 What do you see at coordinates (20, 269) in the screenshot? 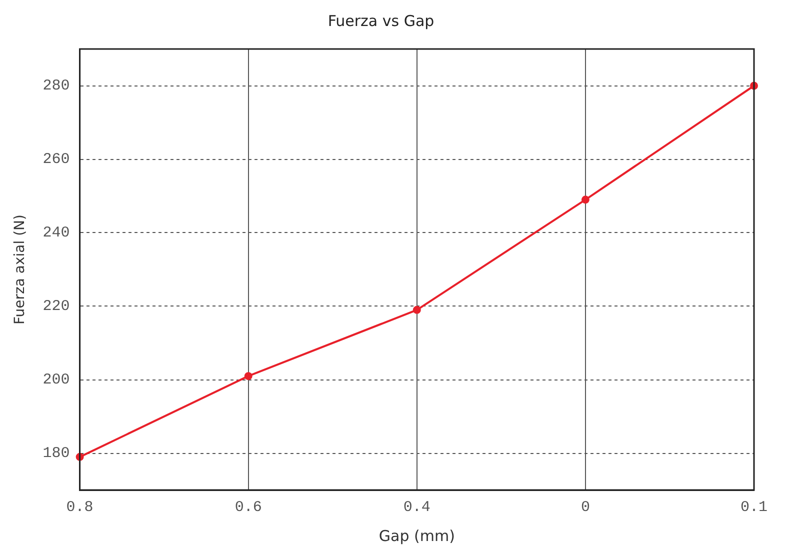
I see `y-axis-title: Fuerza axial (N)` at bounding box center [20, 269].